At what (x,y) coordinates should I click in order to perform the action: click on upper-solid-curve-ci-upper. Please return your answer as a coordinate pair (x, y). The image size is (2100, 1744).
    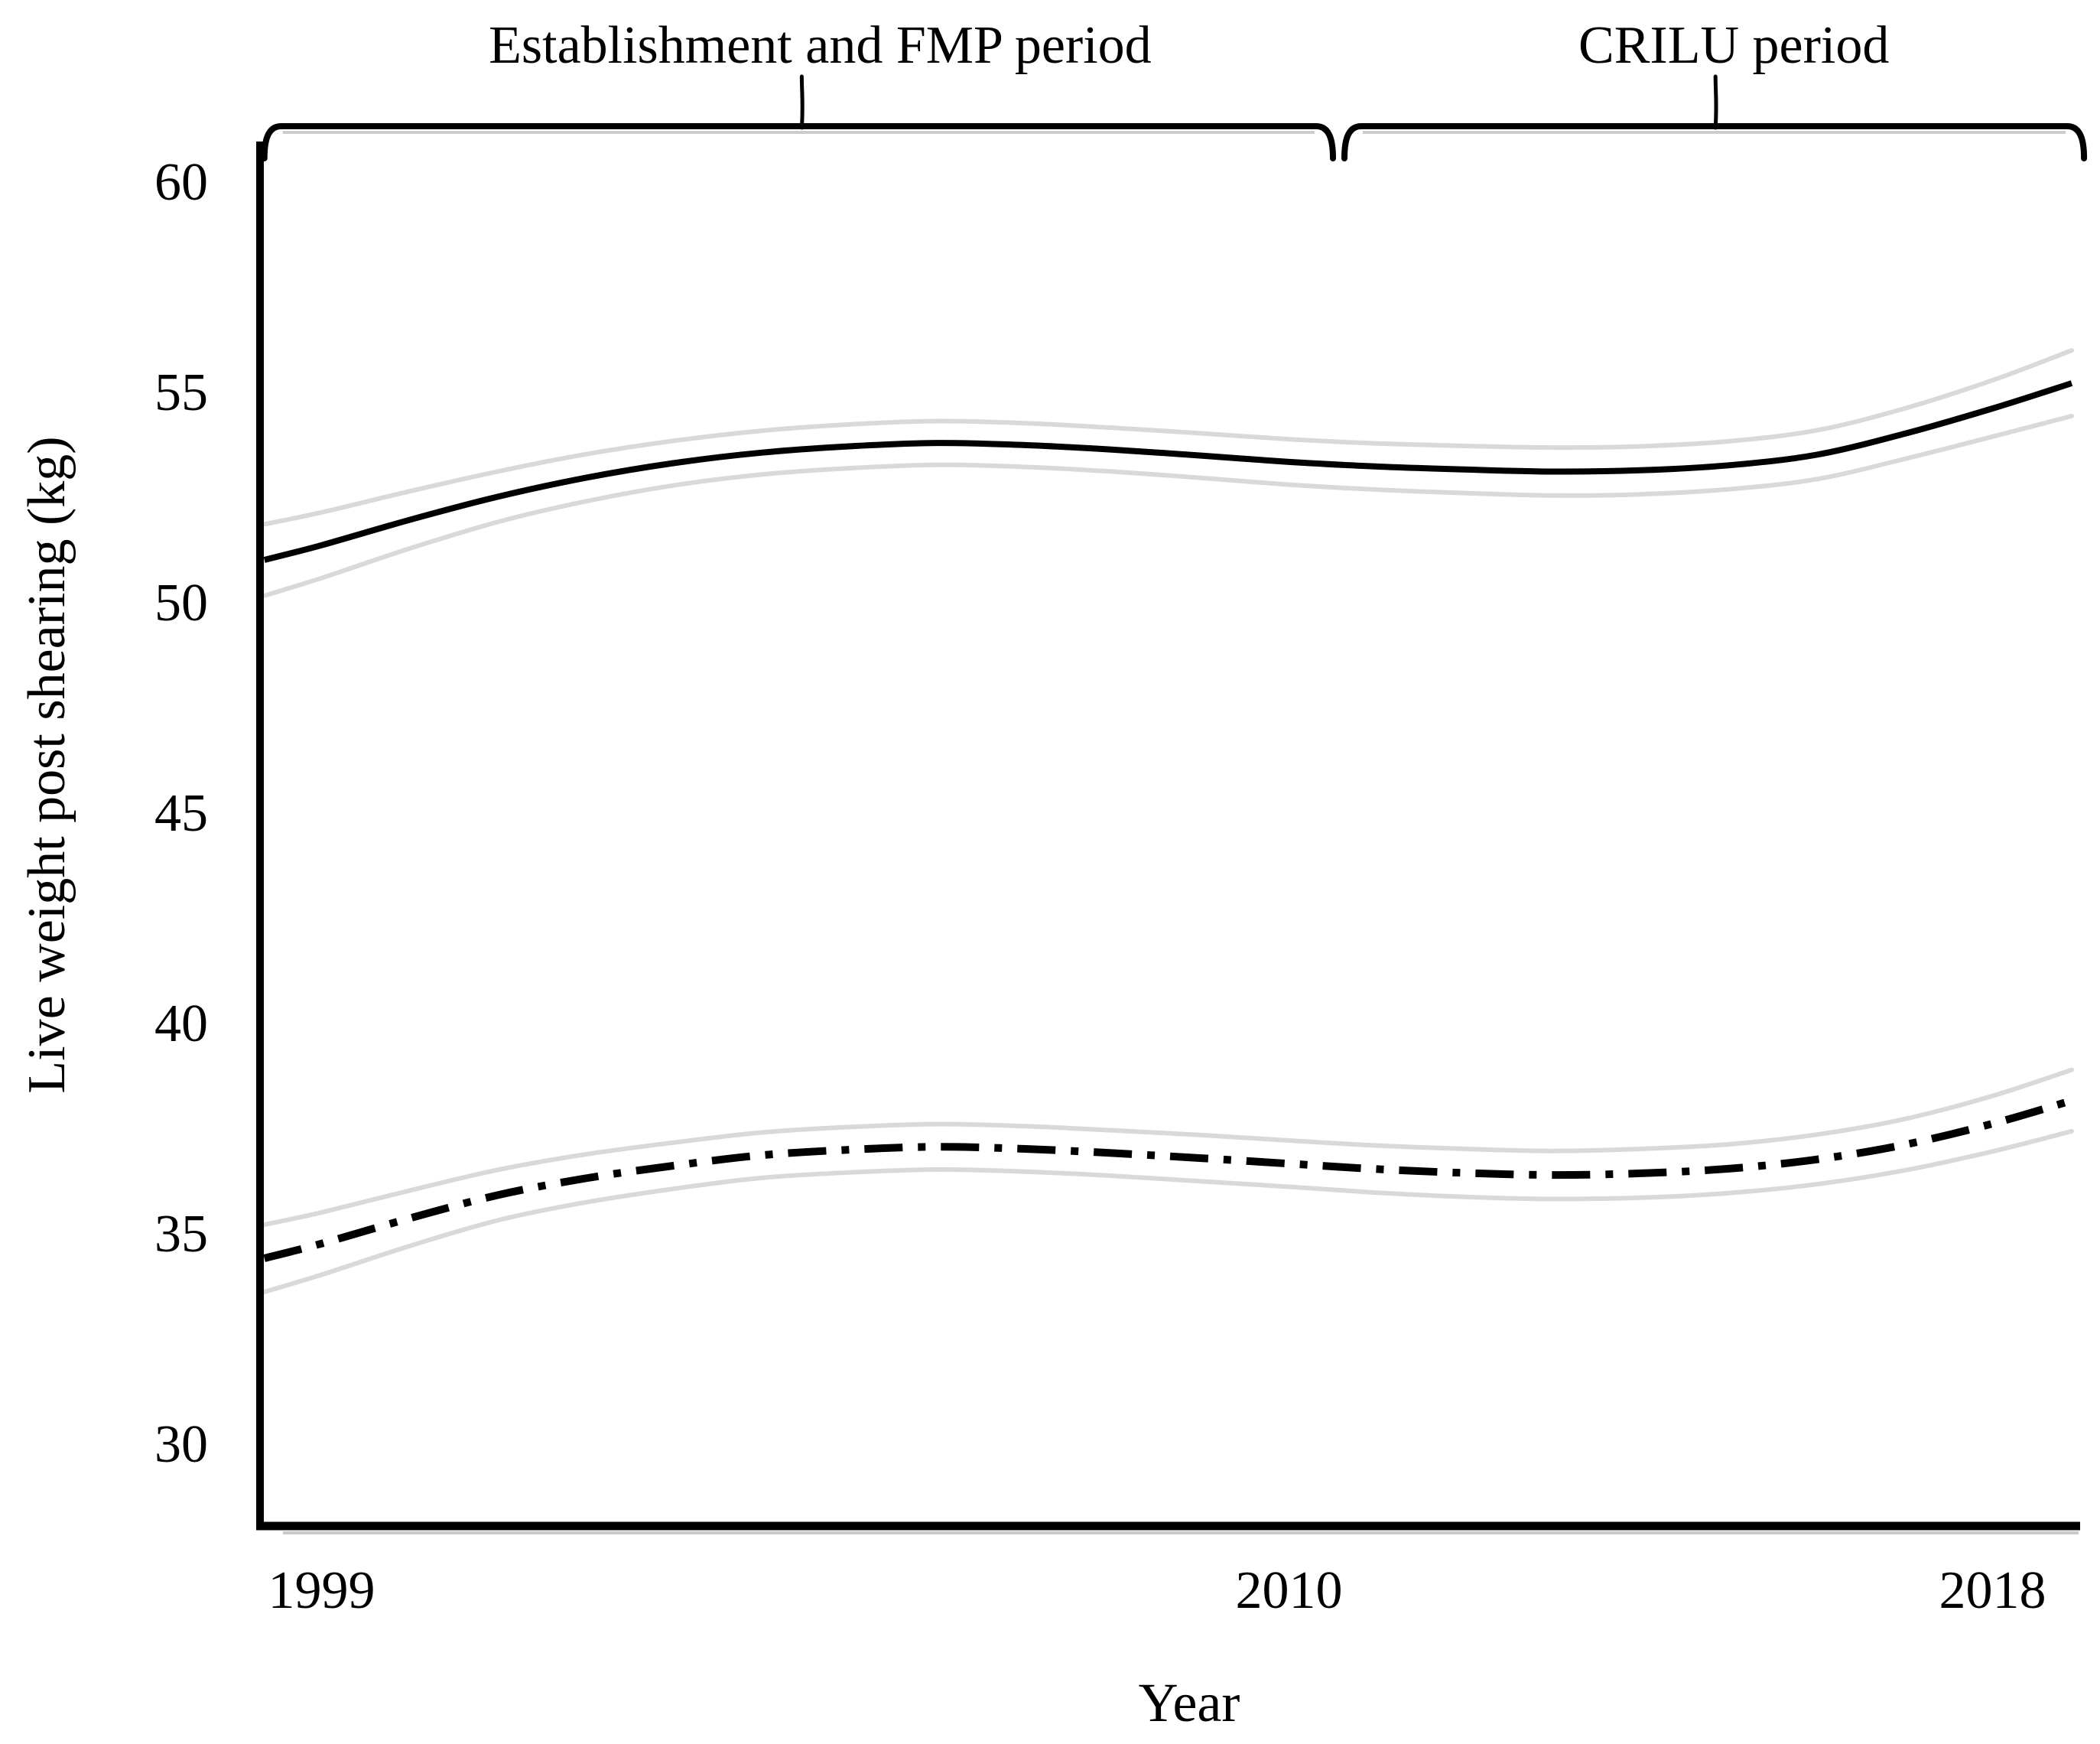
    Looking at the image, I should click on (1168, 437).